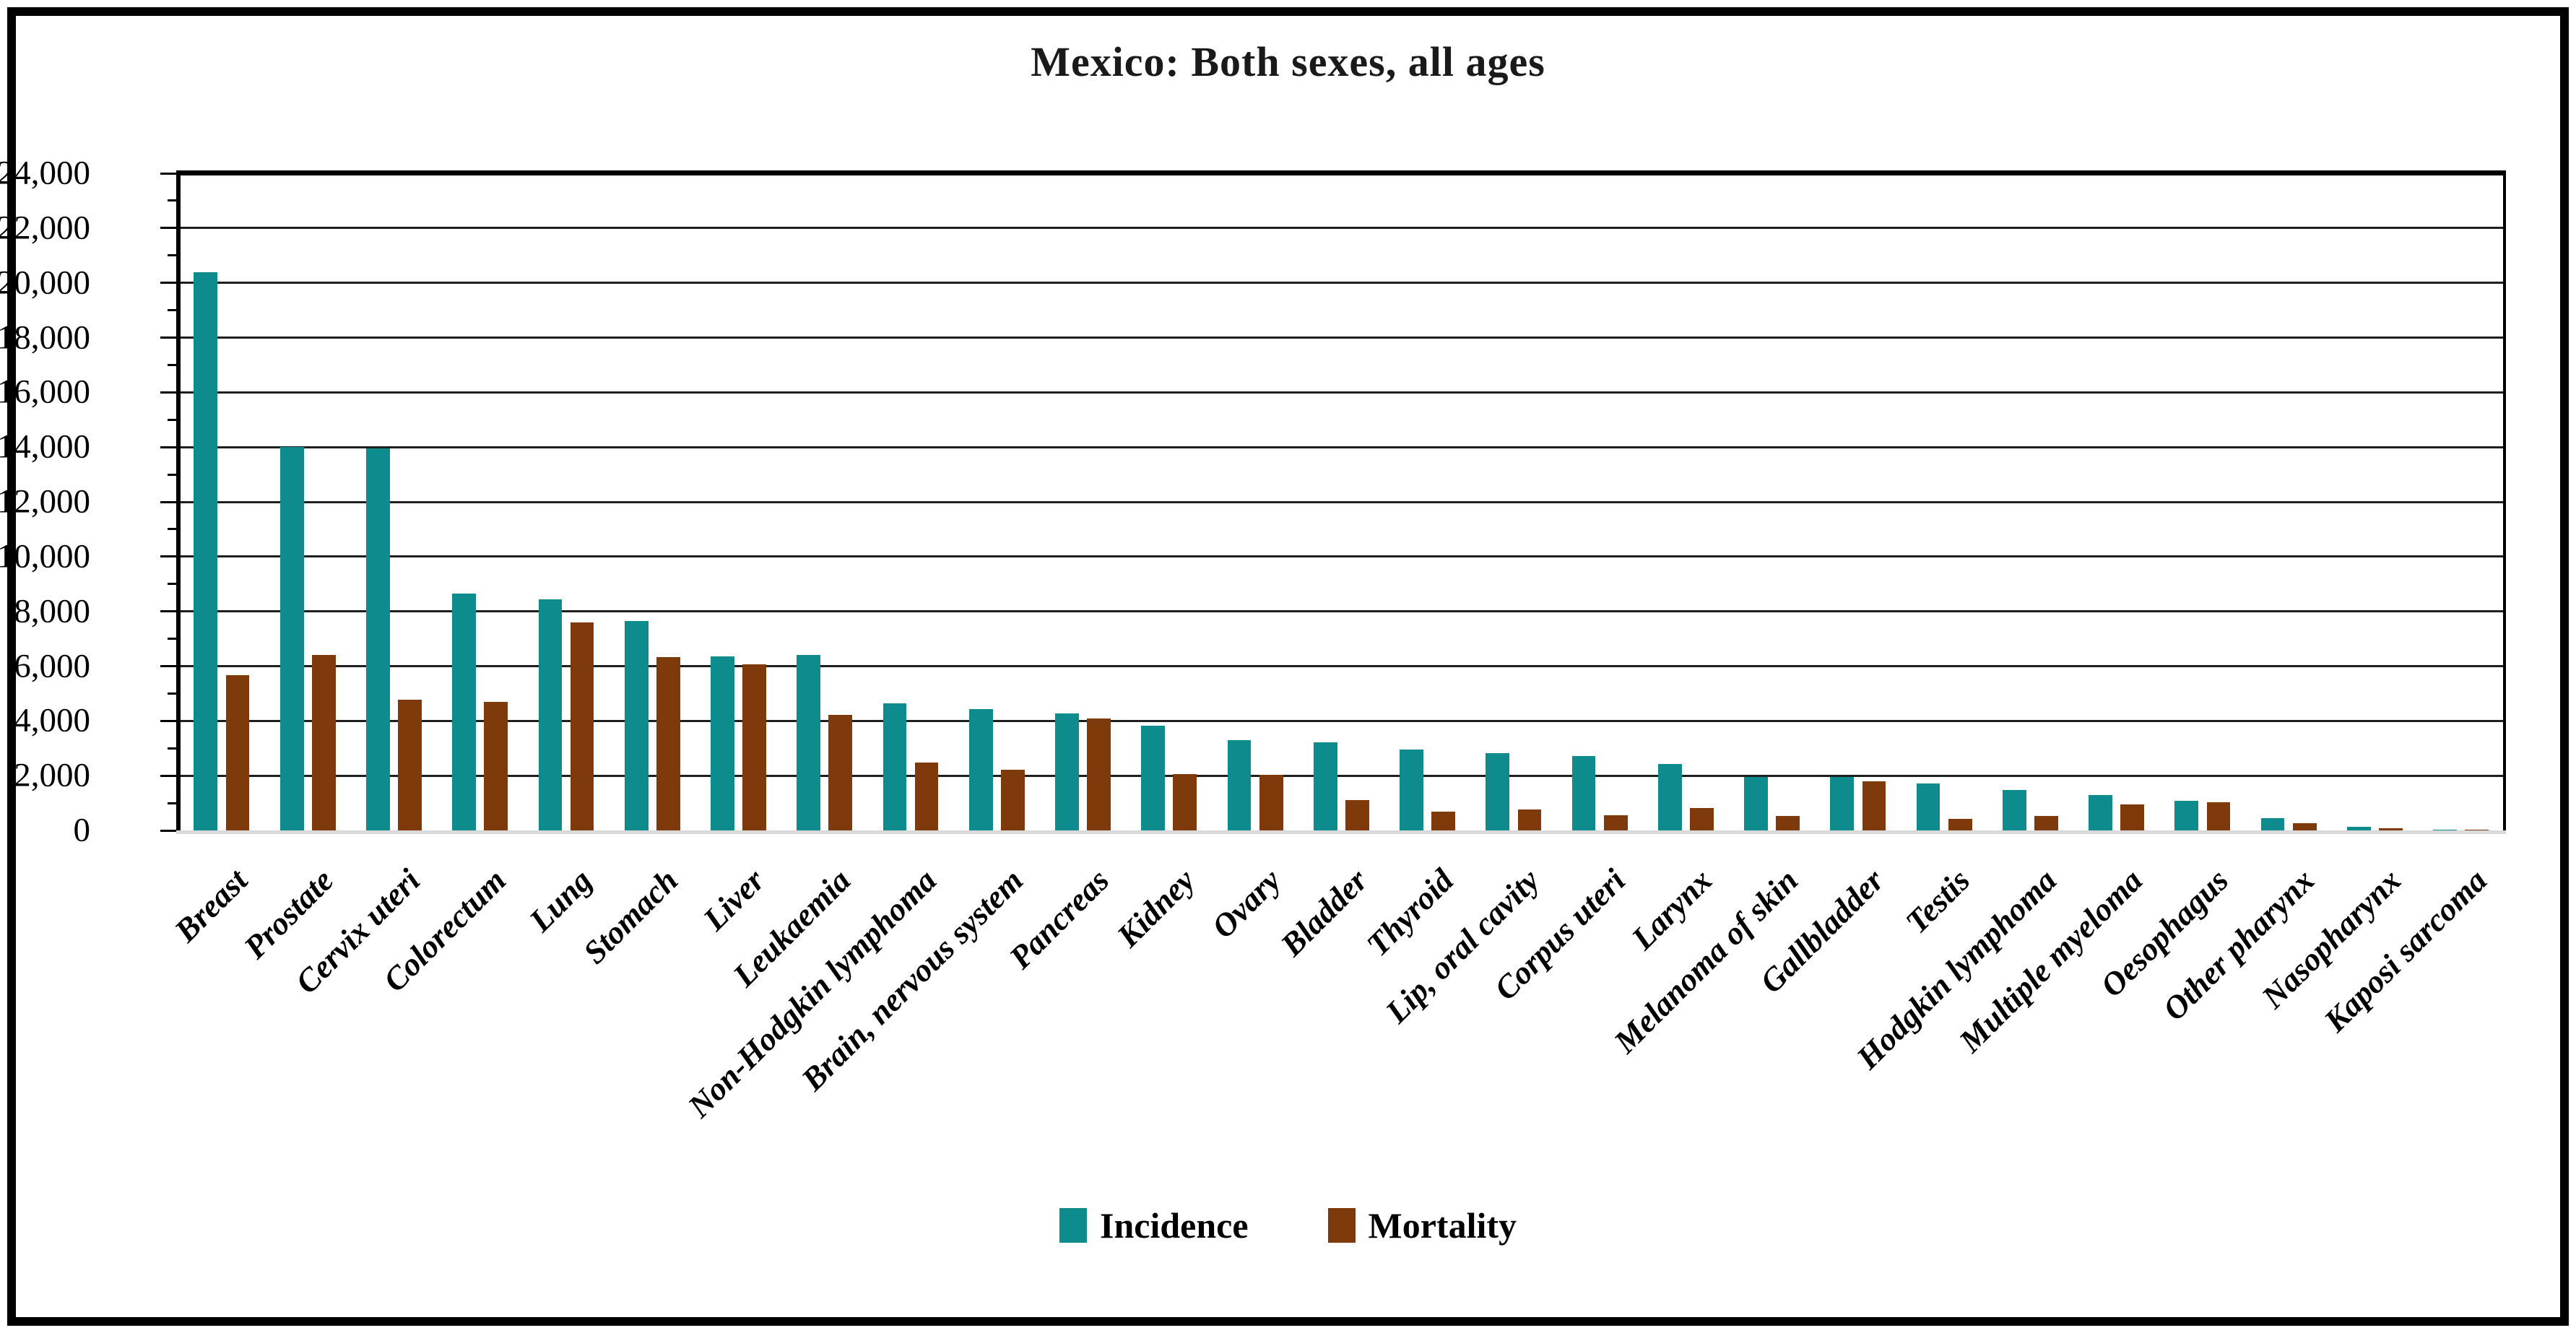 This screenshot has width=2576, height=1333. I want to click on bar-incidence-pancreas, so click(1067, 771).